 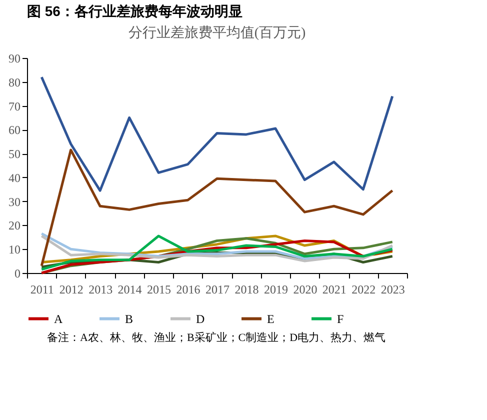 What do you see at coordinates (305, 289) in the screenshot?
I see `x-tick-label: 2020` at bounding box center [305, 289].